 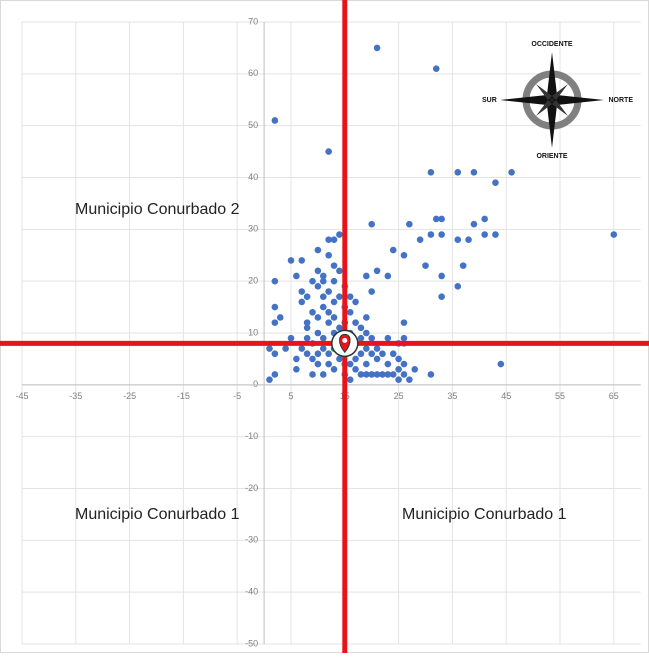 I want to click on y-tick-label: 0, so click(x=255, y=384).